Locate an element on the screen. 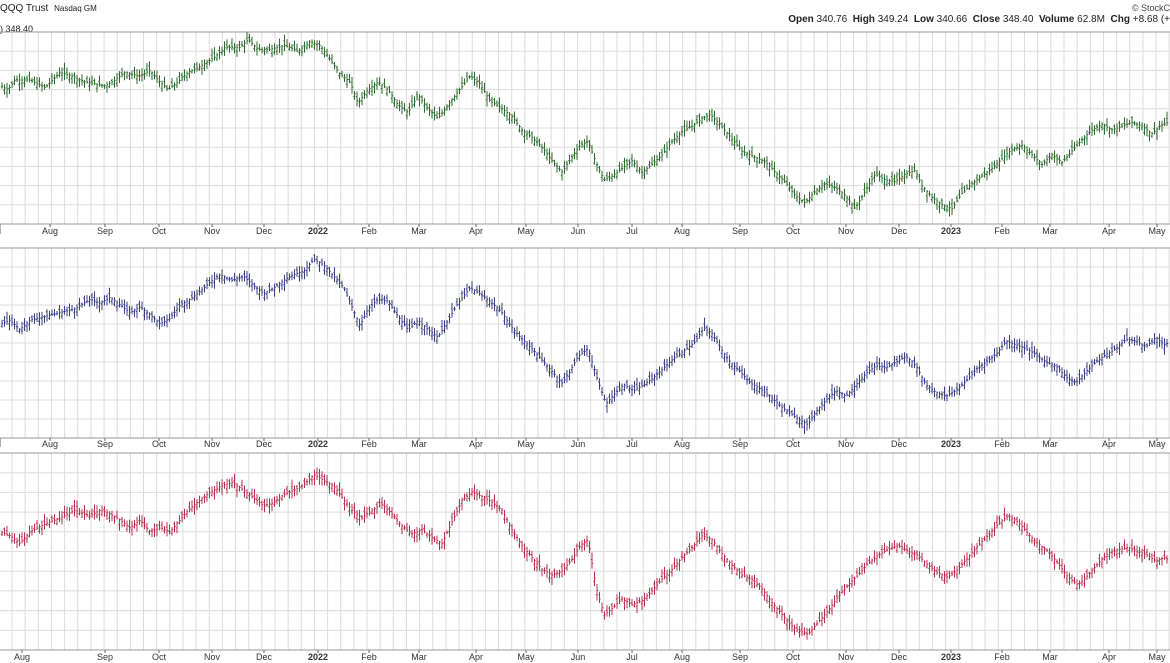 This screenshot has width=1170, height=663. chg-value: +8.68 (+ is located at coordinates (1151, 19).